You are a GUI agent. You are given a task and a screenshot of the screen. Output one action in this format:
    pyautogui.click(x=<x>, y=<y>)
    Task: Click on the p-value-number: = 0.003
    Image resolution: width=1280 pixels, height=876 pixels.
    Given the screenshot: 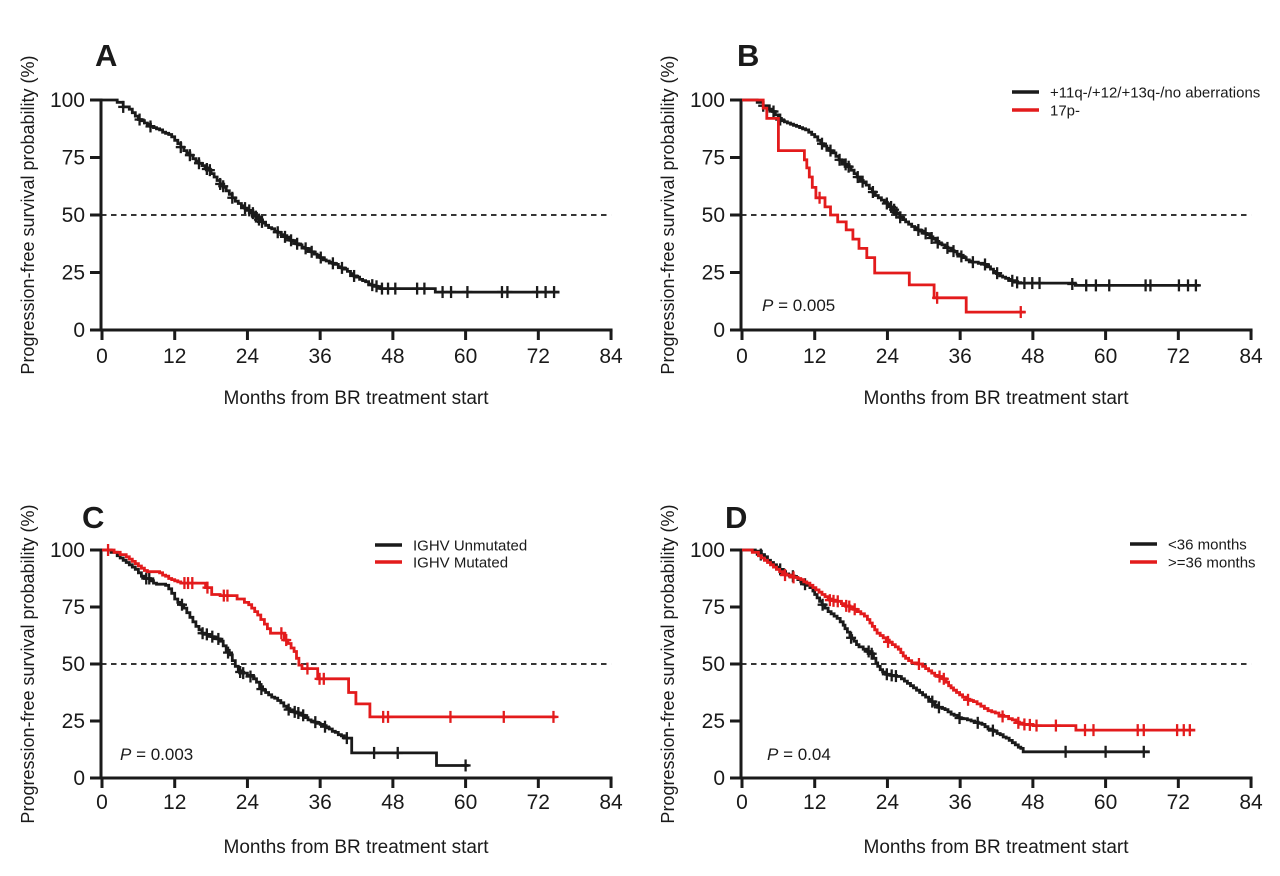 What is the action you would take?
    pyautogui.click(x=162, y=754)
    